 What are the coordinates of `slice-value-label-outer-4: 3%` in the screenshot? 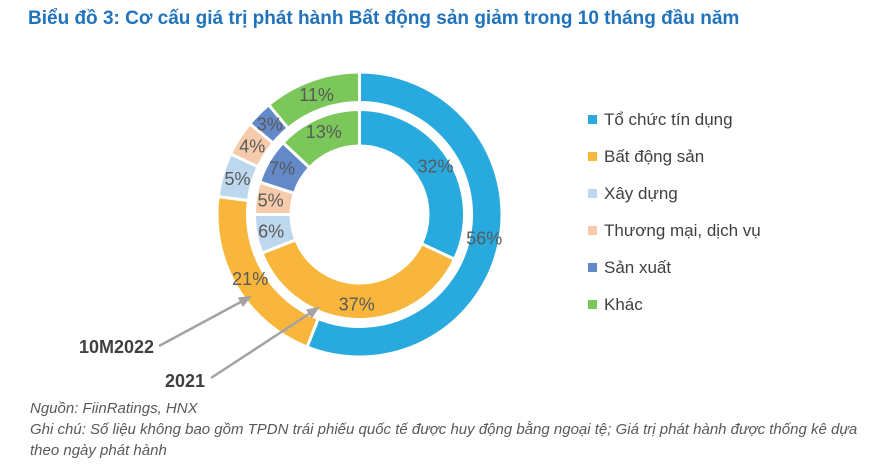 It's located at (270, 125).